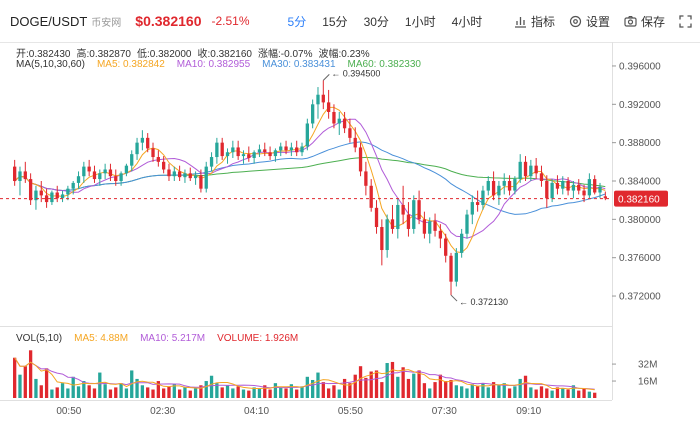 Image resolution: width=700 pixels, height=429 pixels. What do you see at coordinates (162, 411) in the screenshot?
I see `x-tick-label: 02:30` at bounding box center [162, 411].